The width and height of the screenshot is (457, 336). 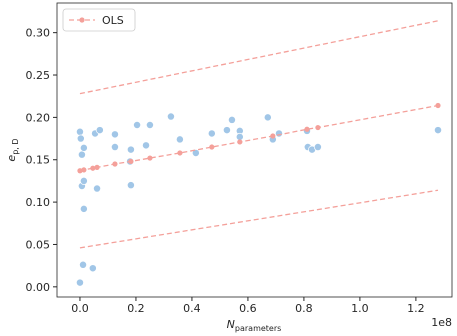 I want to click on x-axis-label: Nparameters, so click(x=254, y=325).